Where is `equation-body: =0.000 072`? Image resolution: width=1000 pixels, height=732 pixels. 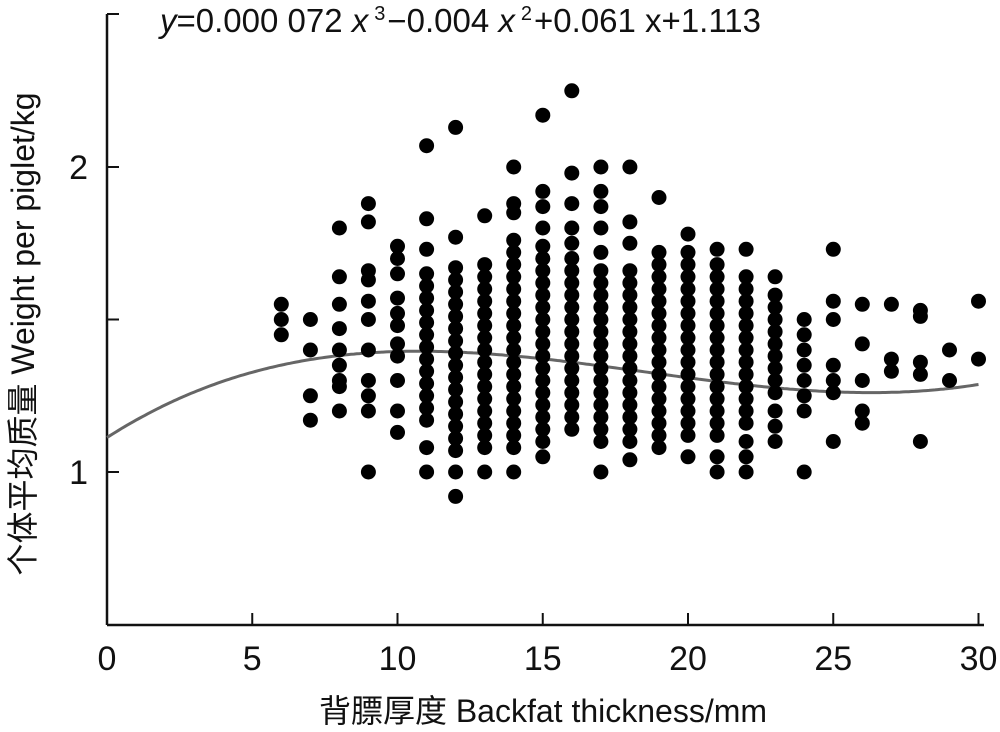 equation-body: =0.000 072 is located at coordinates (264, 20).